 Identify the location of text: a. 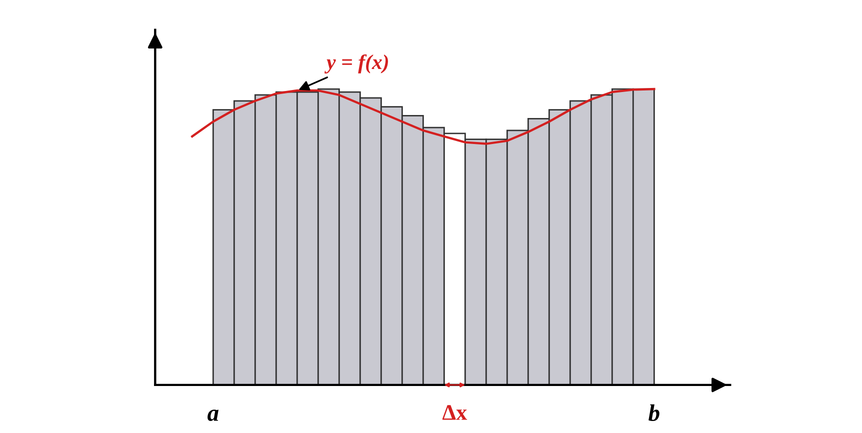
(213, 416).